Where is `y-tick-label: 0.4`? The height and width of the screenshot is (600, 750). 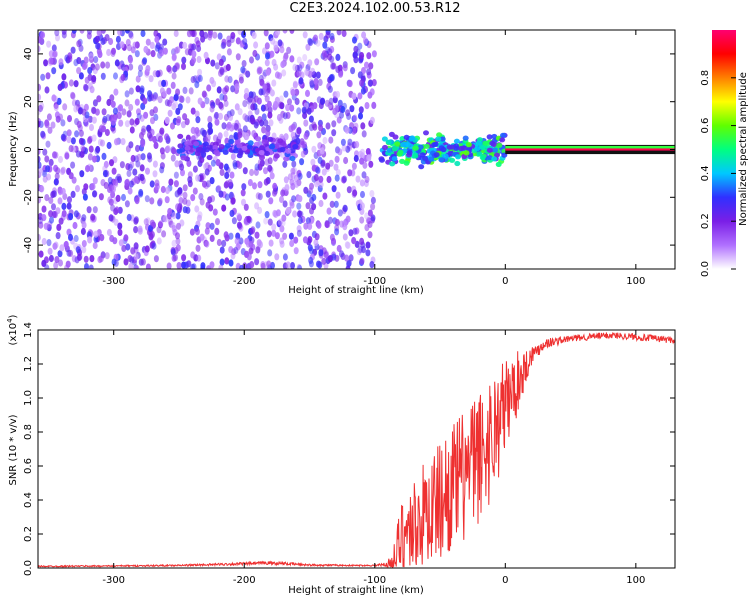
y-tick-label: 0.4 is located at coordinates (28, 500).